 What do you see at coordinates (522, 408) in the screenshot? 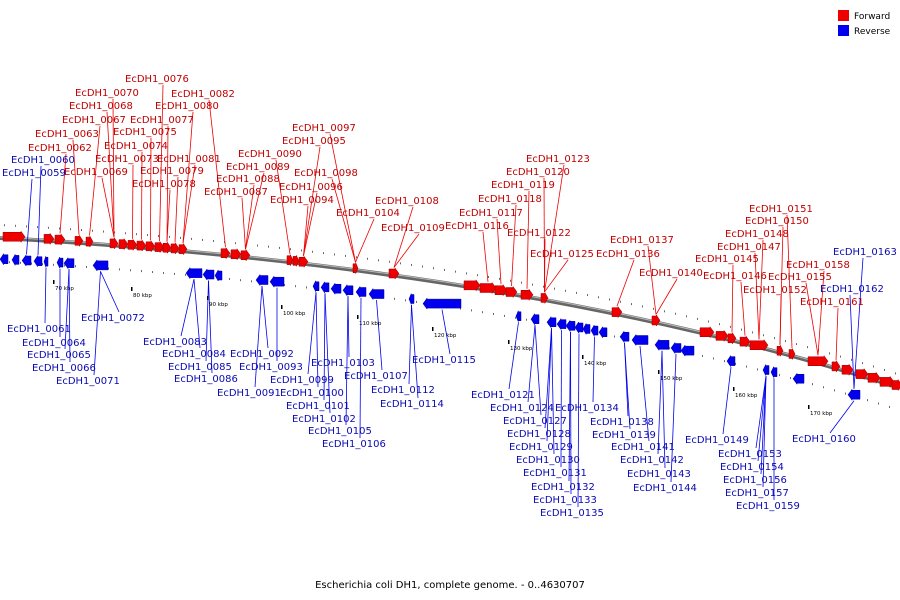
I see `reverse-gene-label: EcDH1_0124` at bounding box center [522, 408].